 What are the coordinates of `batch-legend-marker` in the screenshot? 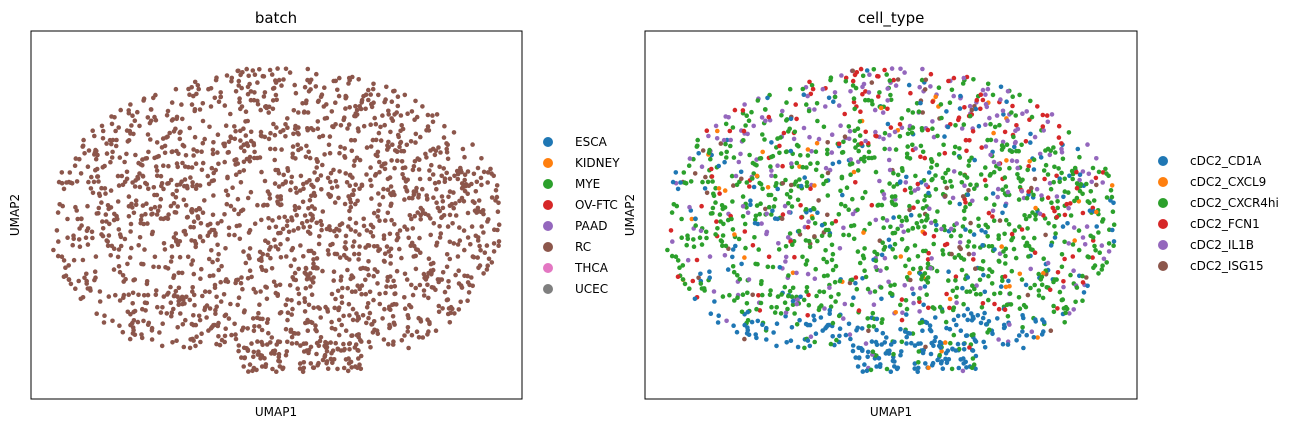 It's located at (548, 205).